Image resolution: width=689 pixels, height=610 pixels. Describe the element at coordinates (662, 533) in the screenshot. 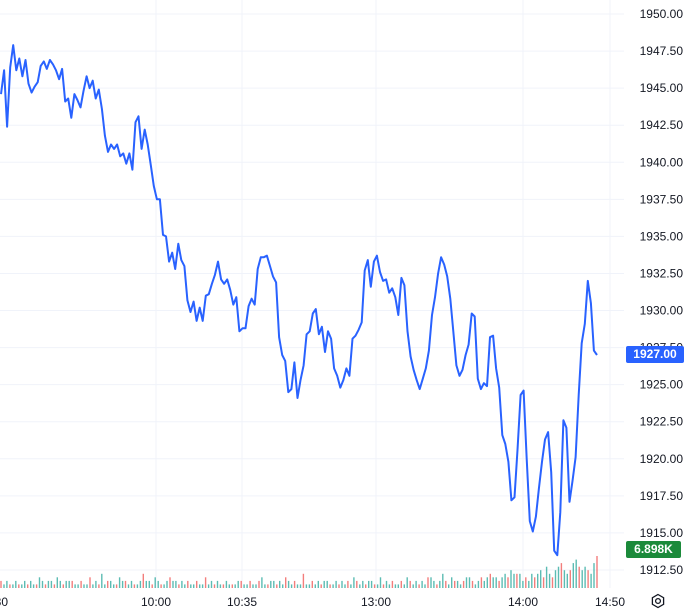

I see `y-tick-label: 1915.00` at that location.